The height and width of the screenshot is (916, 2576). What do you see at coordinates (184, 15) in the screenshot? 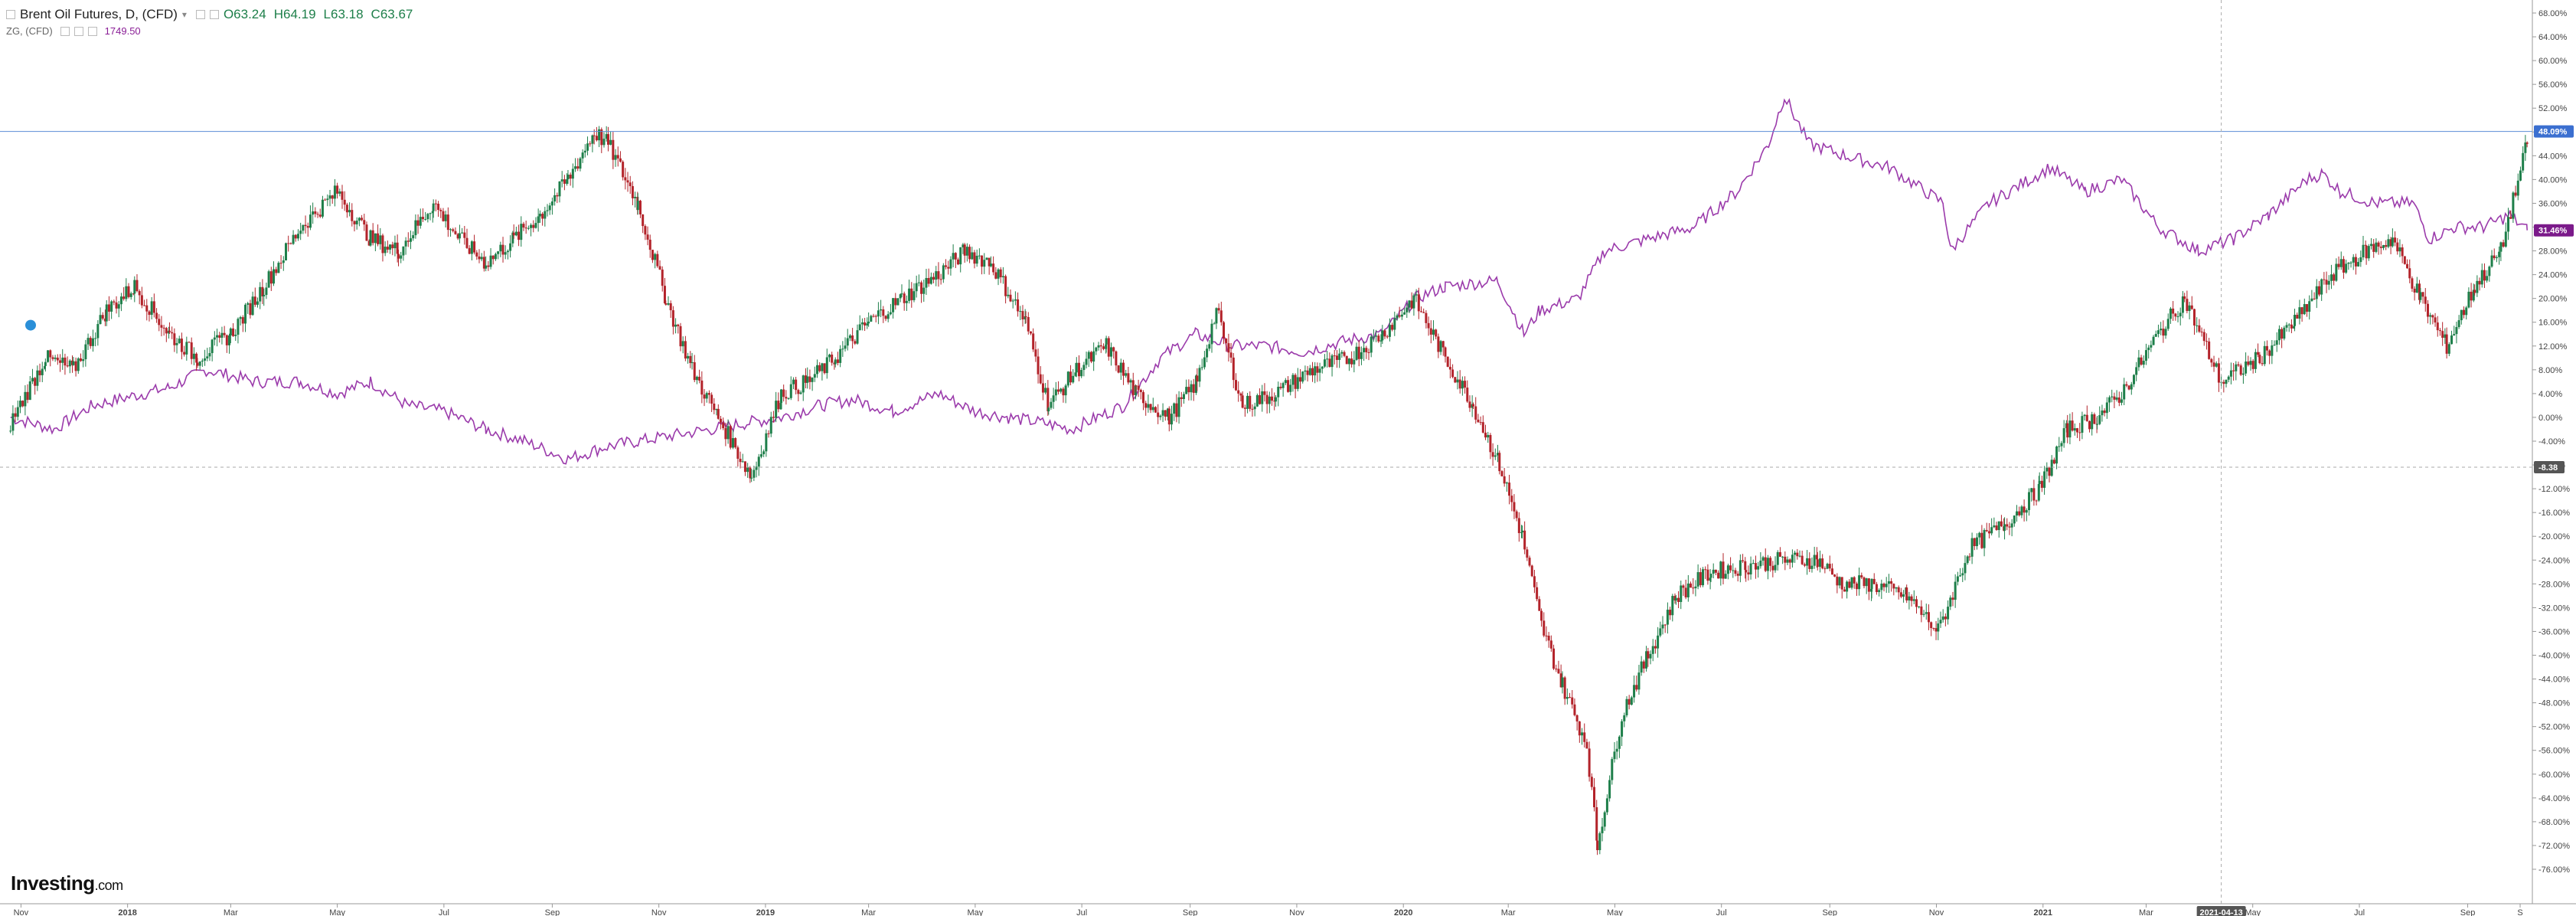
I see `chevron-down-icon: ▾` at bounding box center [184, 15].